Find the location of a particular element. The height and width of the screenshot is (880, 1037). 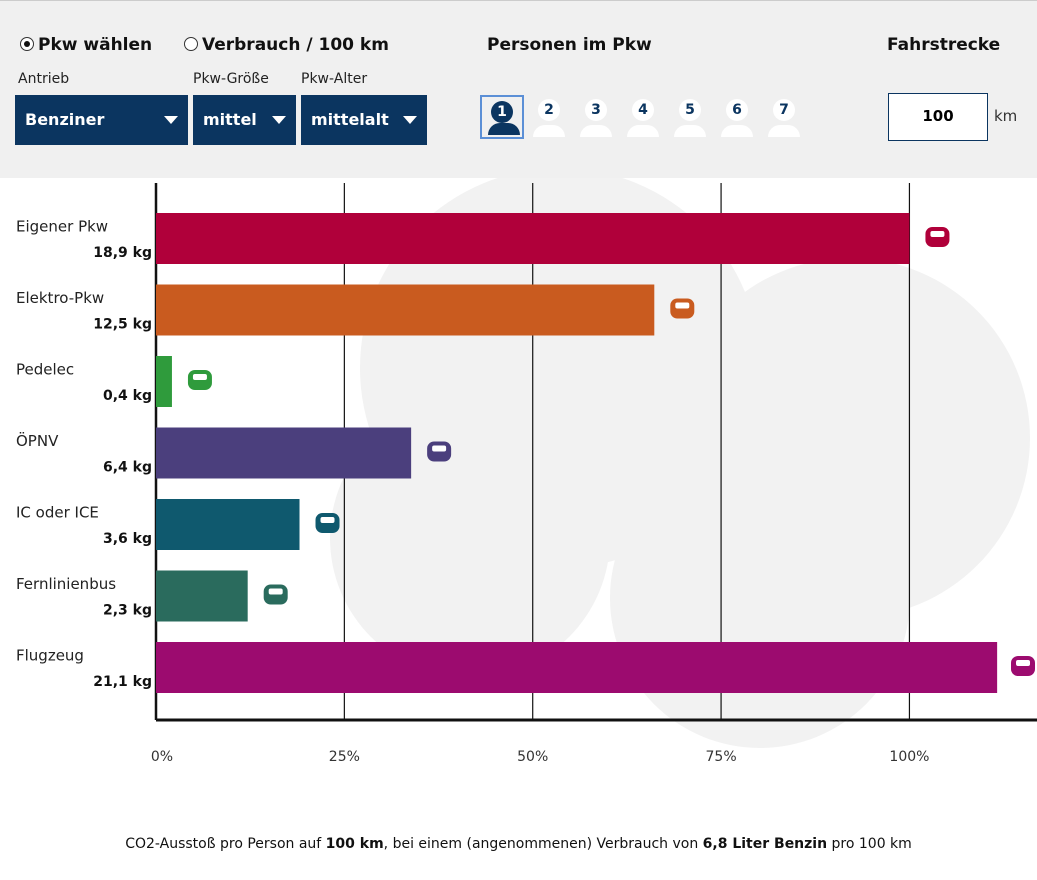

value-label: 21,1 kg is located at coordinates (122, 682).